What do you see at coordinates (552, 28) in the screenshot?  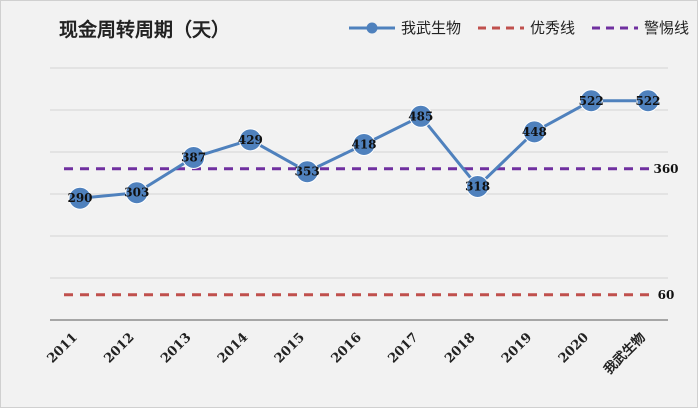 I see `legend-label-excellent: 优秀线` at bounding box center [552, 28].